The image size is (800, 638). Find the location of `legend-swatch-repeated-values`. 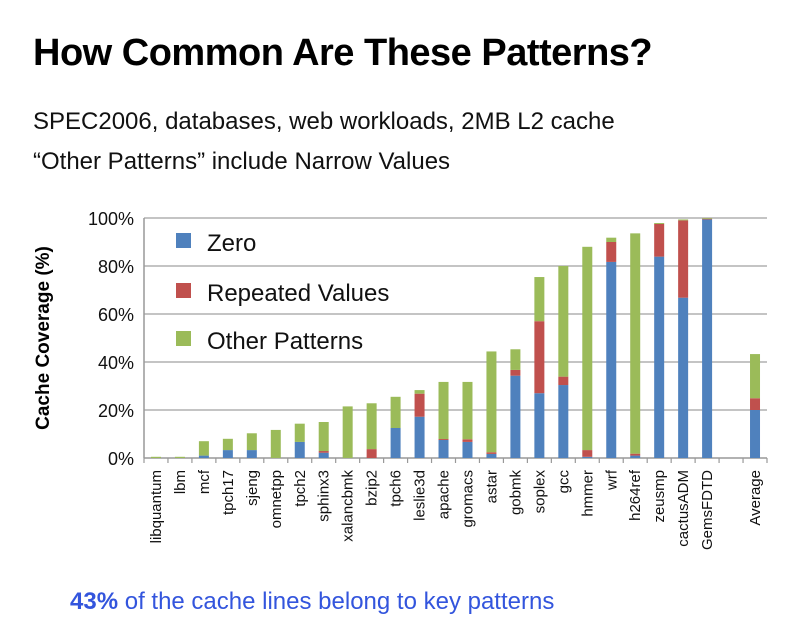

legend-swatch-repeated-values is located at coordinates (183, 290).